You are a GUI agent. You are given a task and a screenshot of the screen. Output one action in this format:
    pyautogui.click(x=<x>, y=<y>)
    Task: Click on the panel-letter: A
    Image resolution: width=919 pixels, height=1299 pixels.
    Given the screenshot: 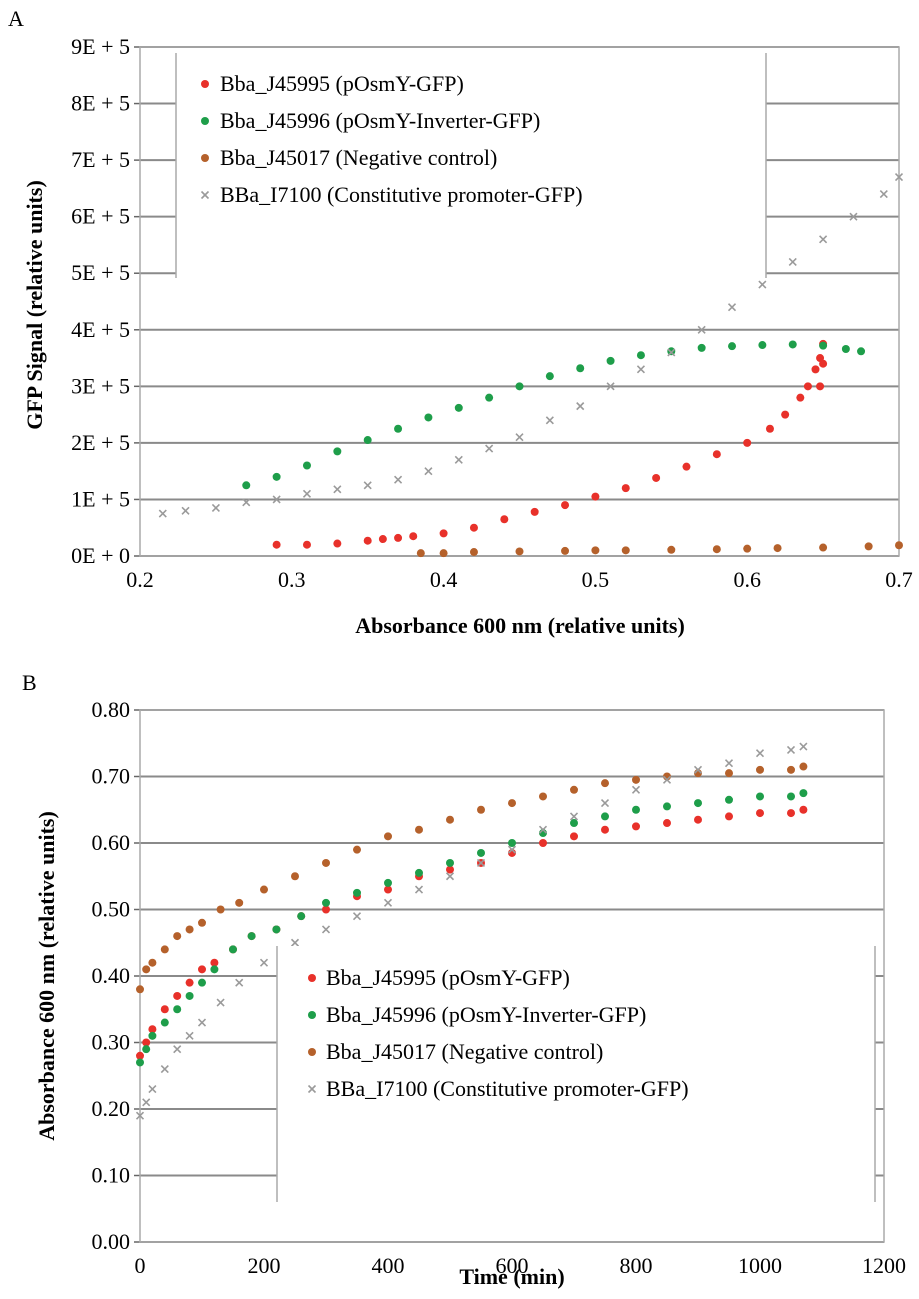 What is the action you would take?
    pyautogui.click(x=16, y=18)
    